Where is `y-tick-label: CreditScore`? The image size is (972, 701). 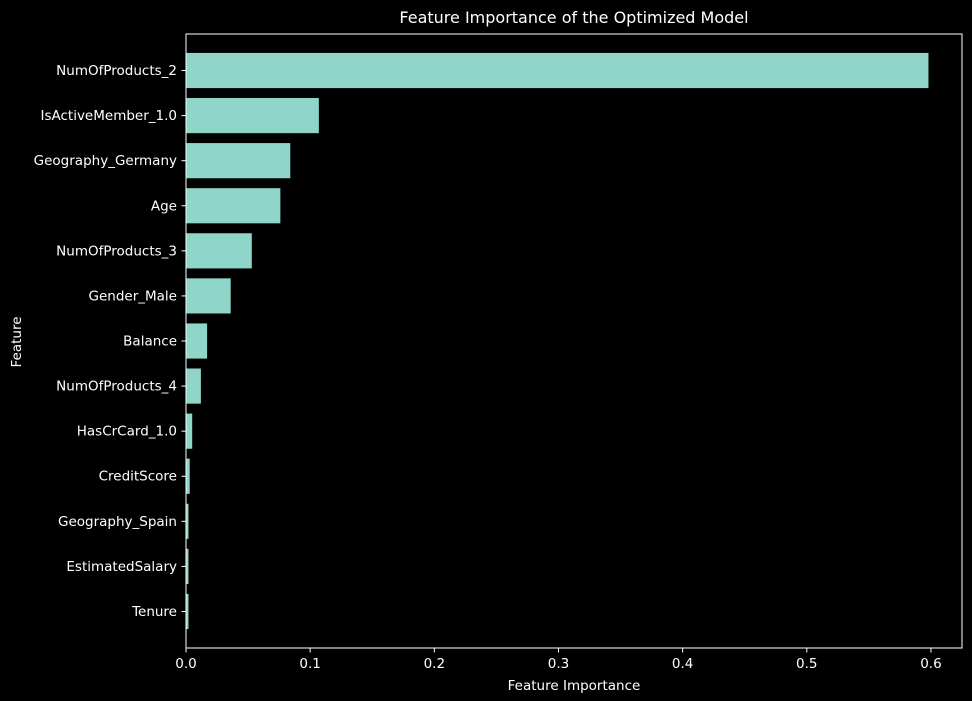 y-tick-label: CreditScore is located at coordinates (138, 477).